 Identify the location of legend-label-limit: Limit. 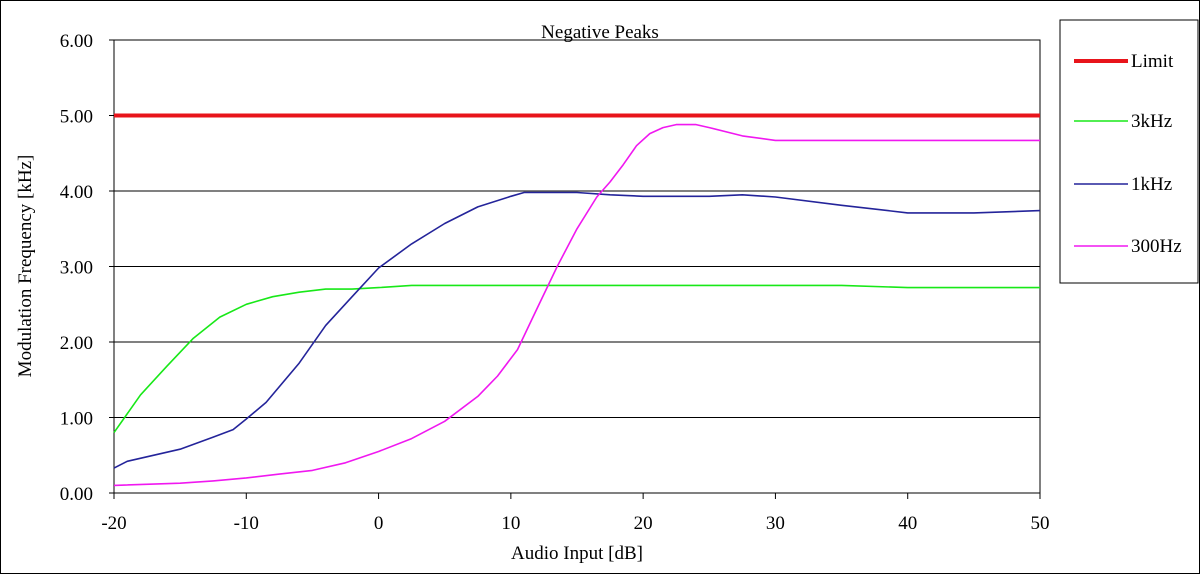
(1152, 61).